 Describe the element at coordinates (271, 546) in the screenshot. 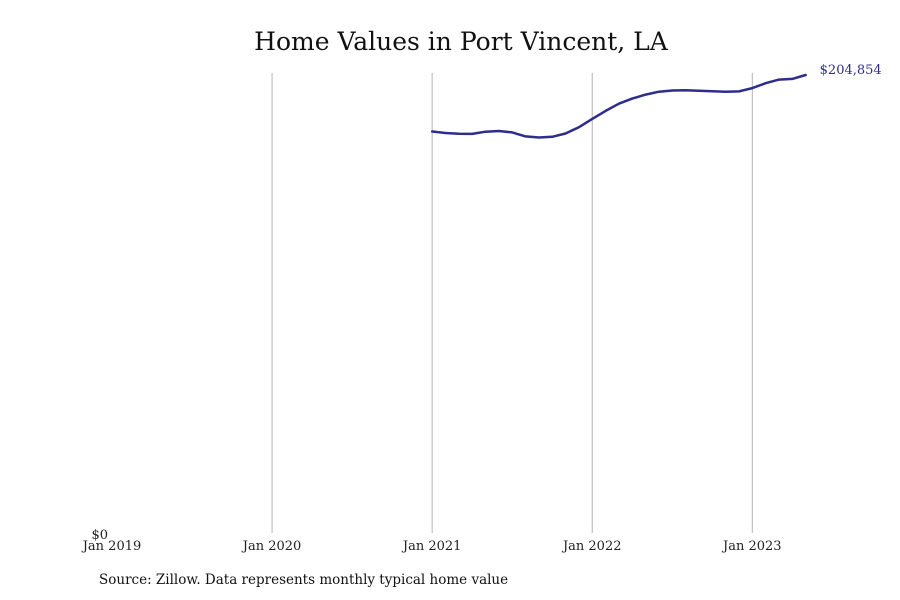

I see `x-tick-label: Jan 2020` at that location.